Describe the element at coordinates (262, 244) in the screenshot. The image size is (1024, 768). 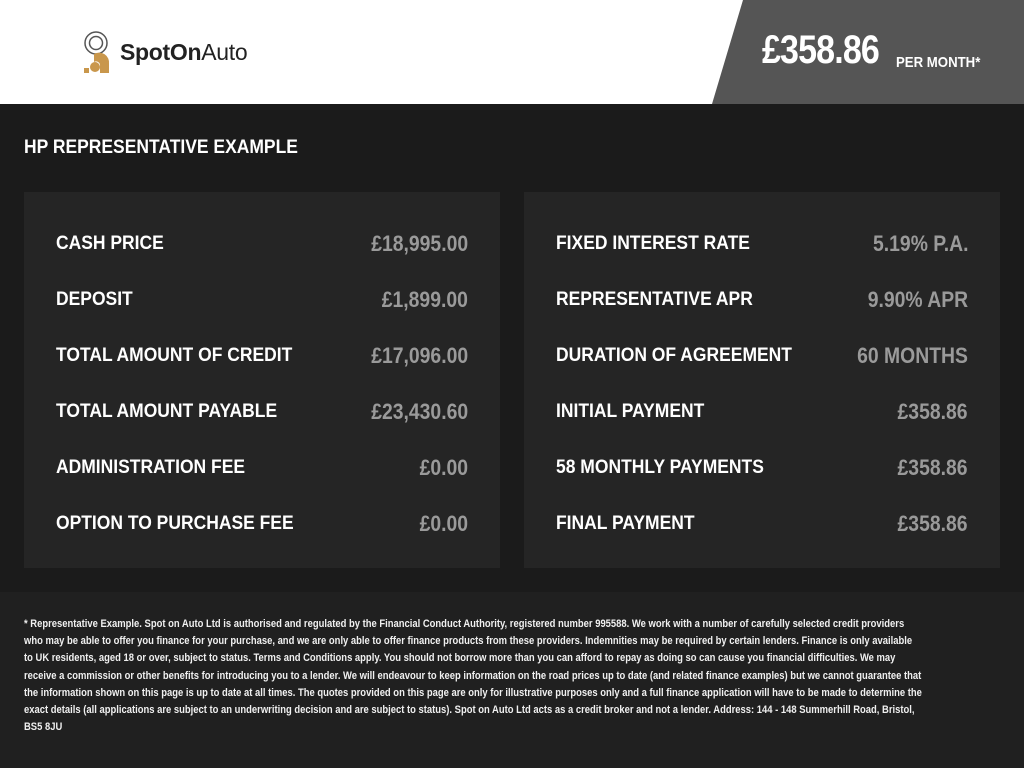
I see `finance-row: CASH PRICE £18,995.00` at that location.